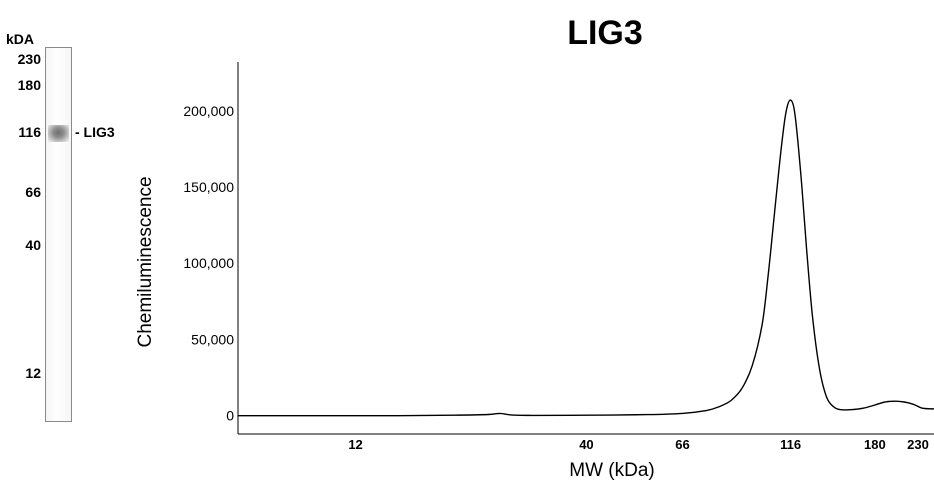 Image resolution: width=934 pixels, height=484 pixels. What do you see at coordinates (611, 470) in the screenshot?
I see `x-axis-label: MW (kDa)` at bounding box center [611, 470].